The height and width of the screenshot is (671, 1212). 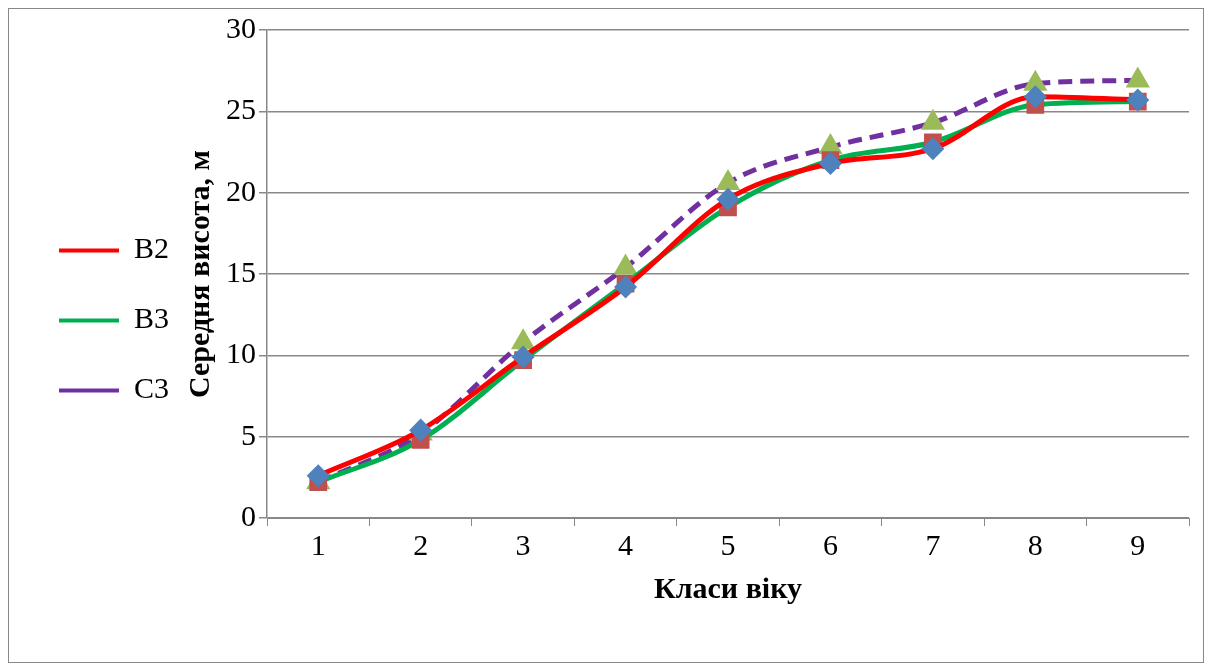 What do you see at coordinates (523, 544) in the screenshot?
I see `x-tick-label: 3` at bounding box center [523, 544].